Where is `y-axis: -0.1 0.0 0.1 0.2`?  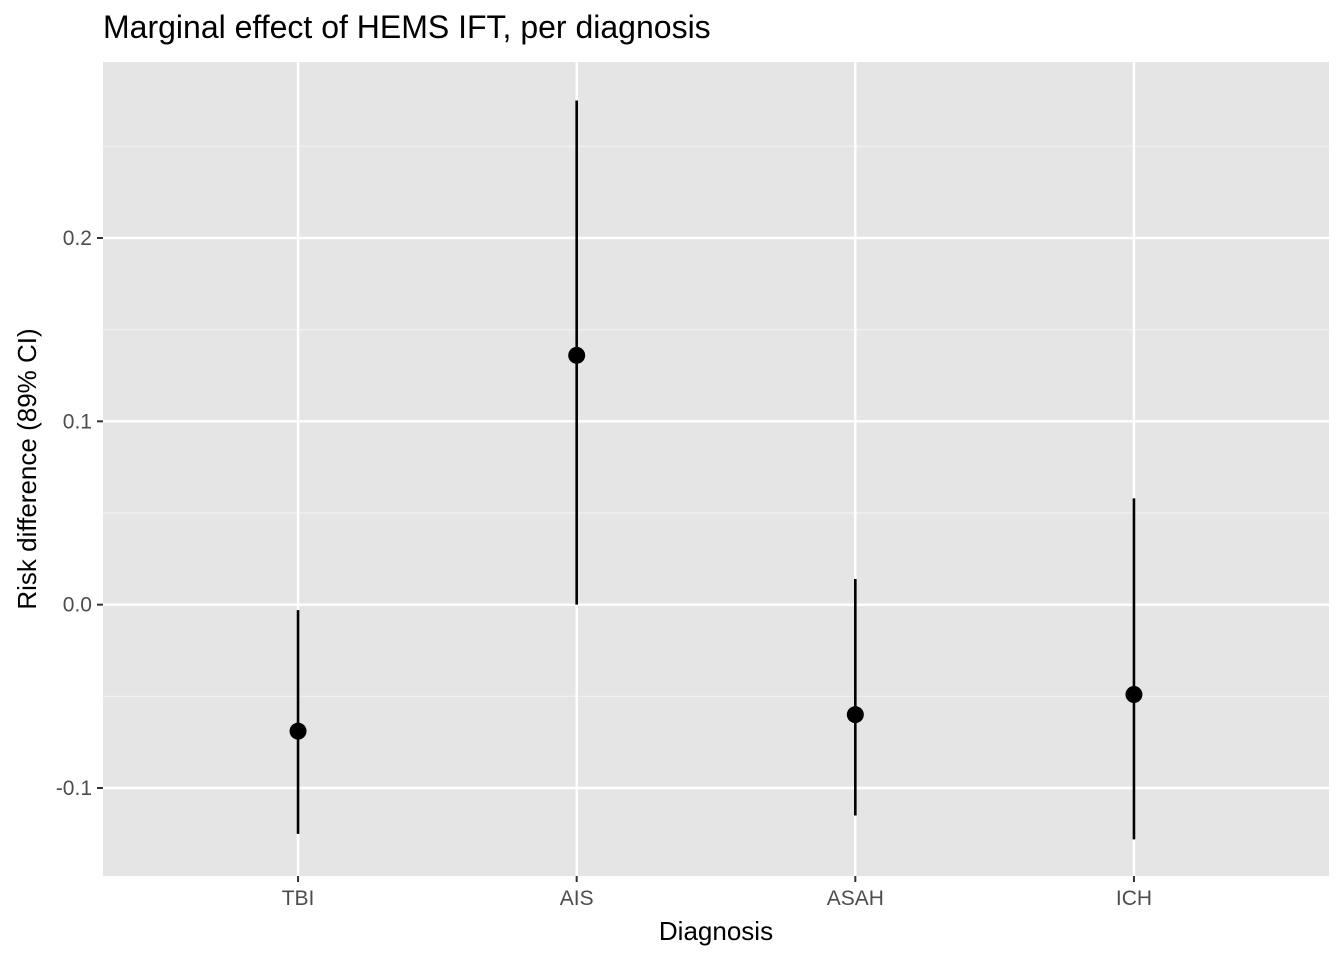 y-axis: -0.1 0.0 0.1 0.2 is located at coordinates (79, 513).